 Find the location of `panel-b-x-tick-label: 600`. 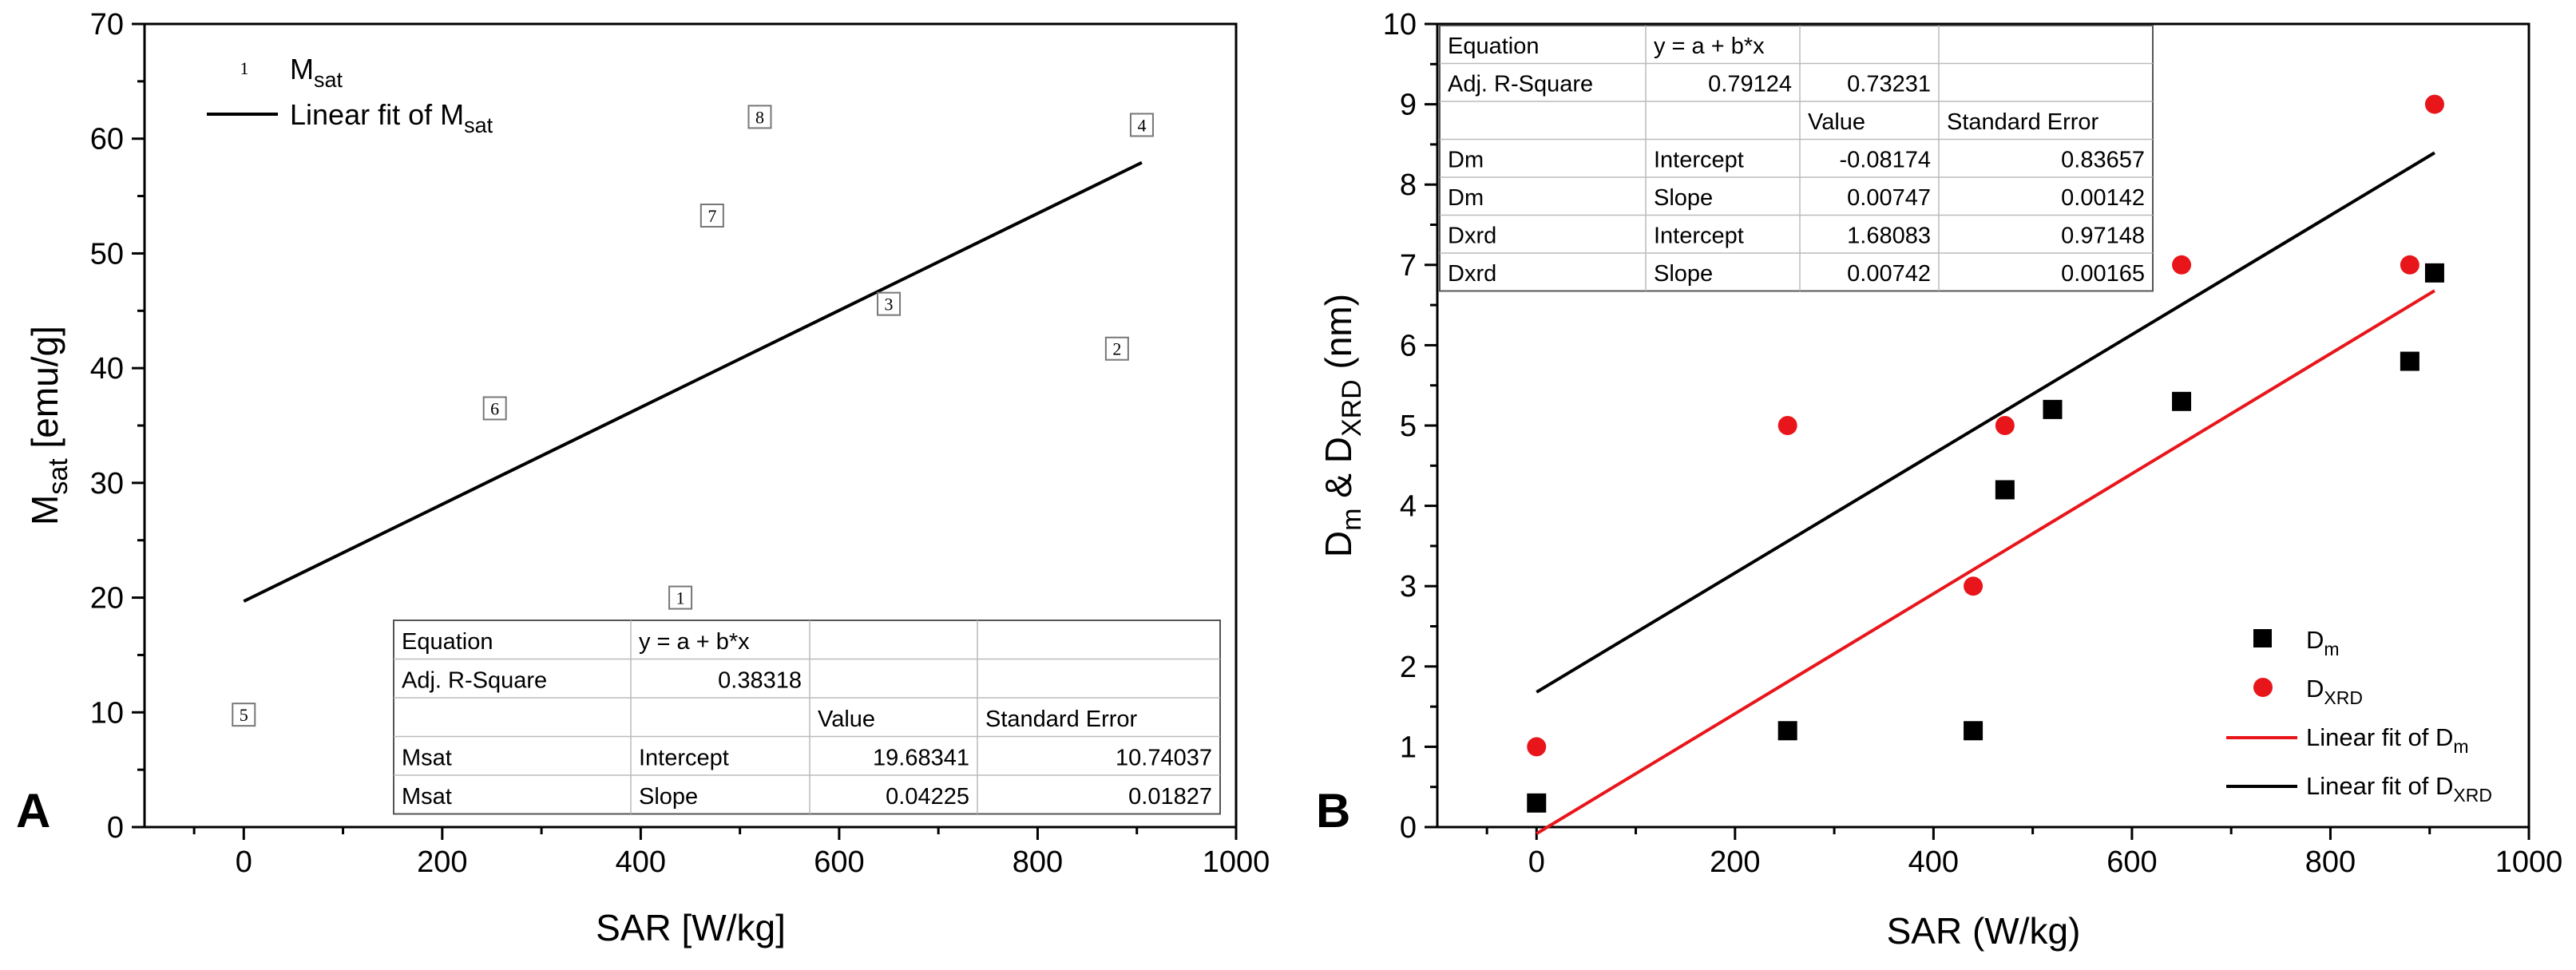

panel-b-x-tick-label: 600 is located at coordinates (2131, 862).